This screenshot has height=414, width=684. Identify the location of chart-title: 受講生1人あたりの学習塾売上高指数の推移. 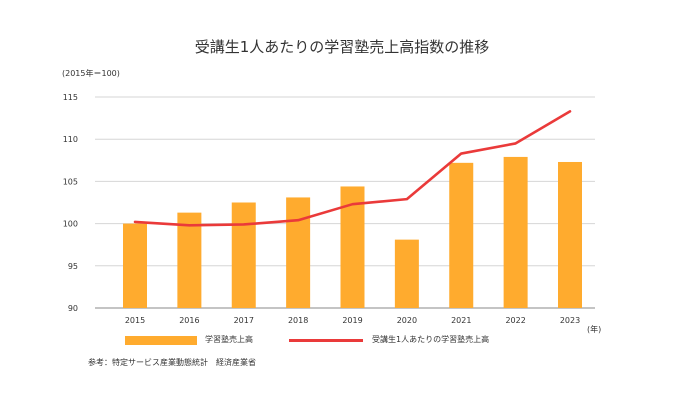
(342, 47).